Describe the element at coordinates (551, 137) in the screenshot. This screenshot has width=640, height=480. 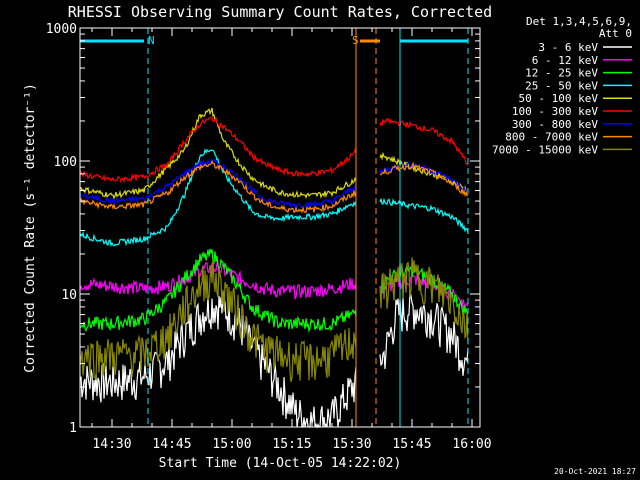
I see `legend-entry-label: 800 - 7000 keV` at that location.